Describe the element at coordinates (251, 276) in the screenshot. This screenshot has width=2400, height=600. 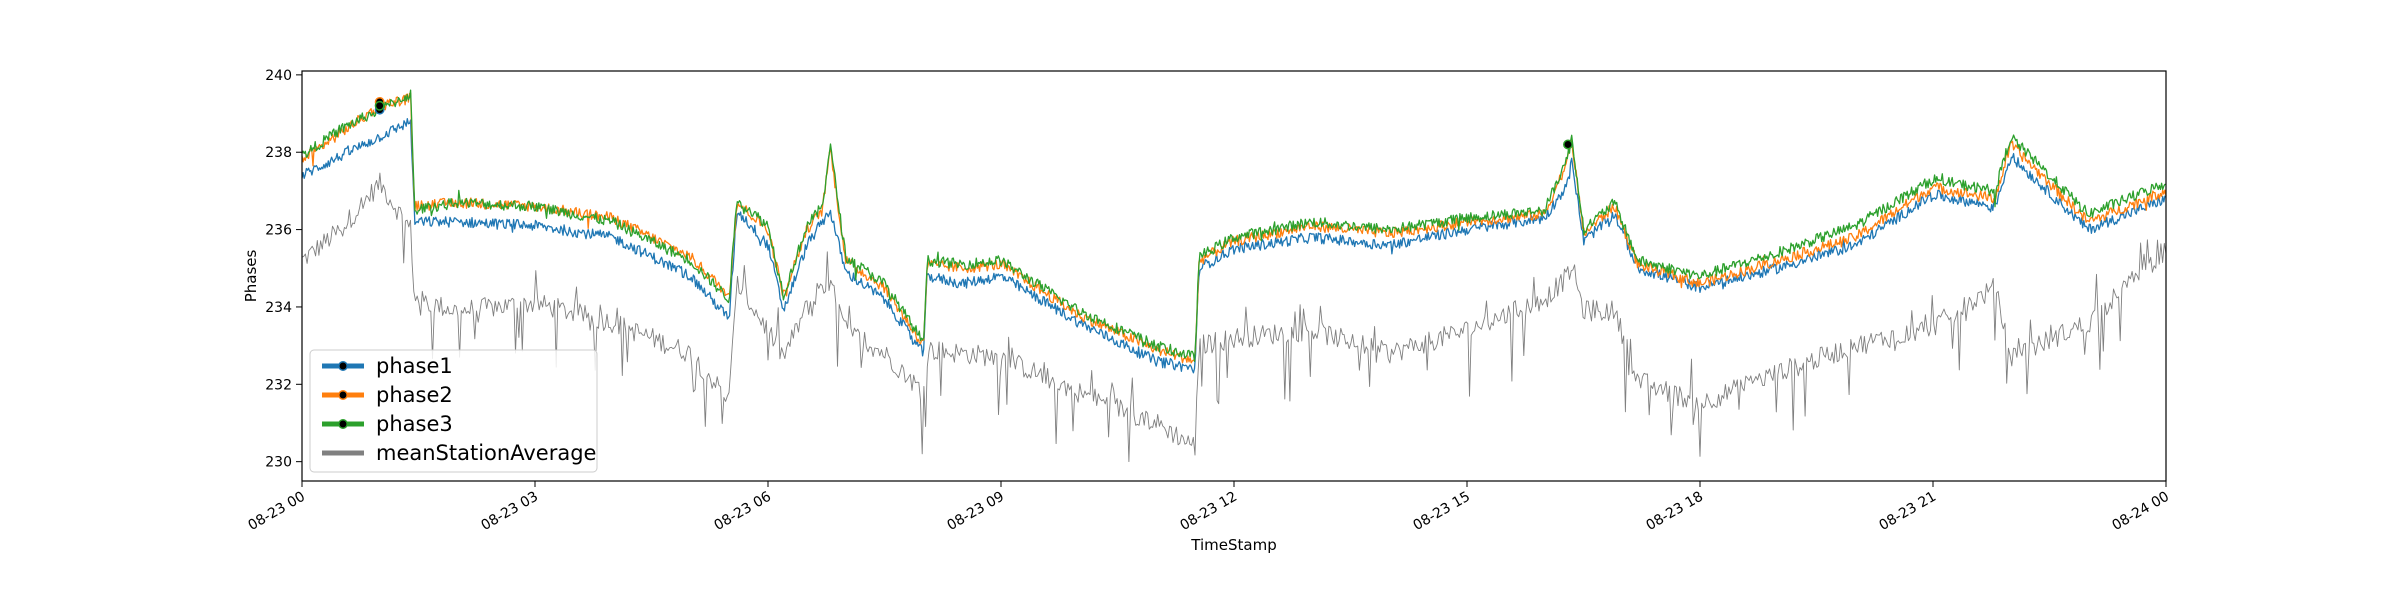
I see `y-axis-label: Phases` at that location.